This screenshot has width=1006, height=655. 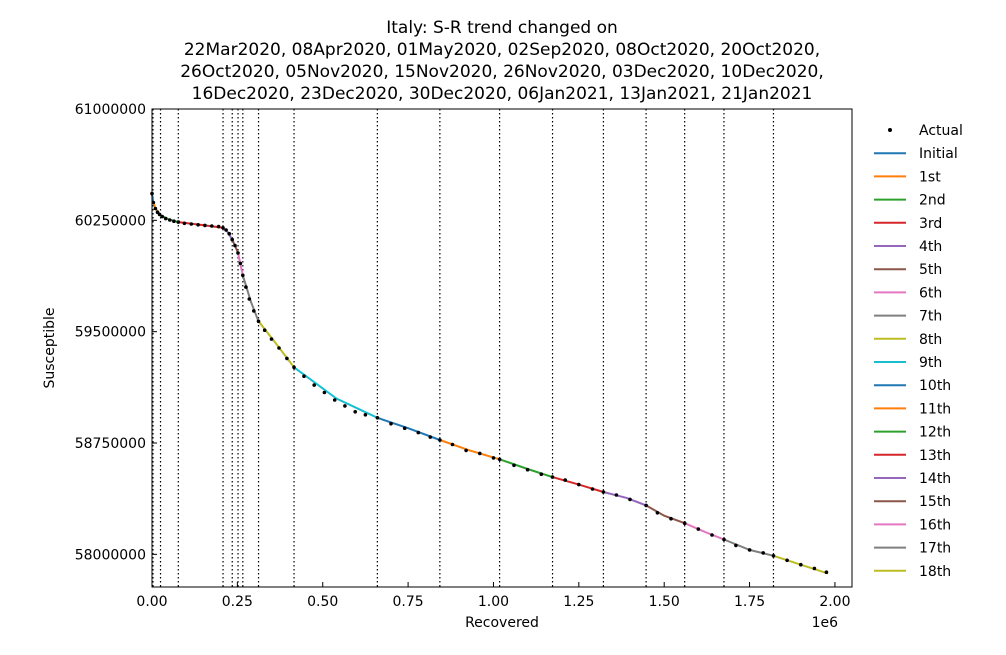 I want to click on x-tick-label: 1.25, so click(x=578, y=602).